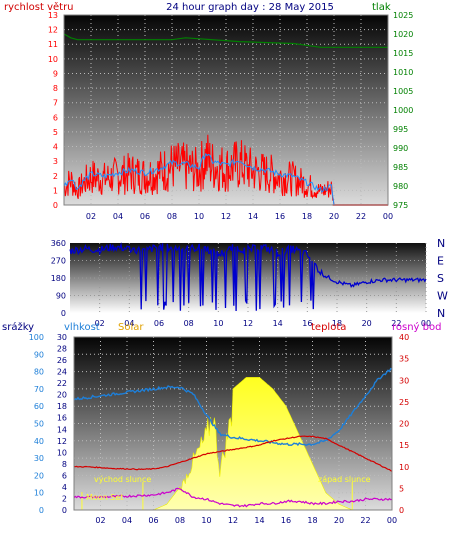  What do you see at coordinates (312, 520) in the screenshot?
I see `x-tick-label: 18` at bounding box center [312, 520].